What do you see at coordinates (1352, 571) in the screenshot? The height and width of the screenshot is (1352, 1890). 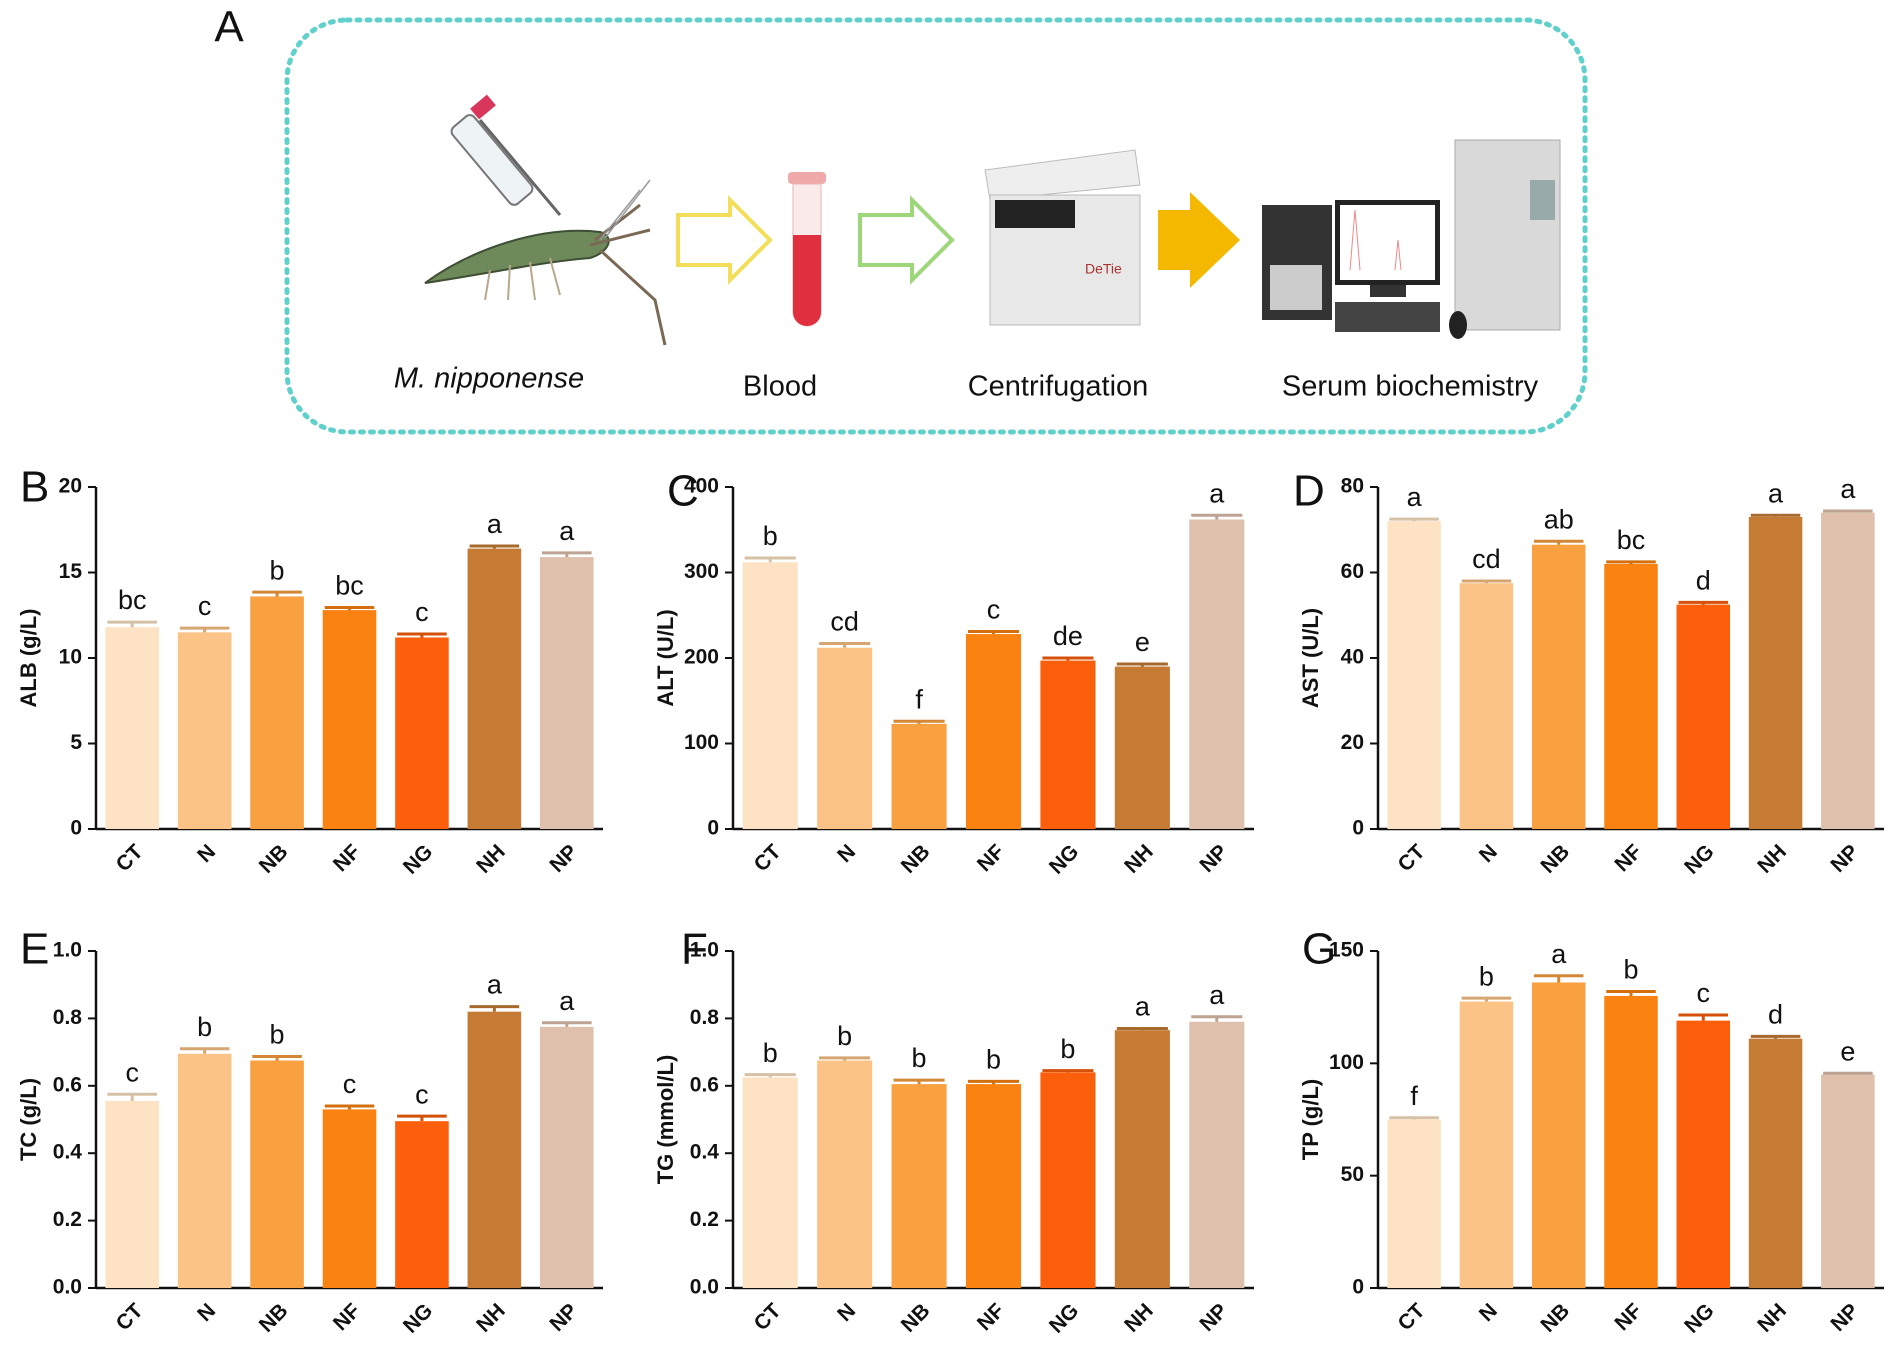 I see `y-tick-label: 60` at bounding box center [1352, 571].